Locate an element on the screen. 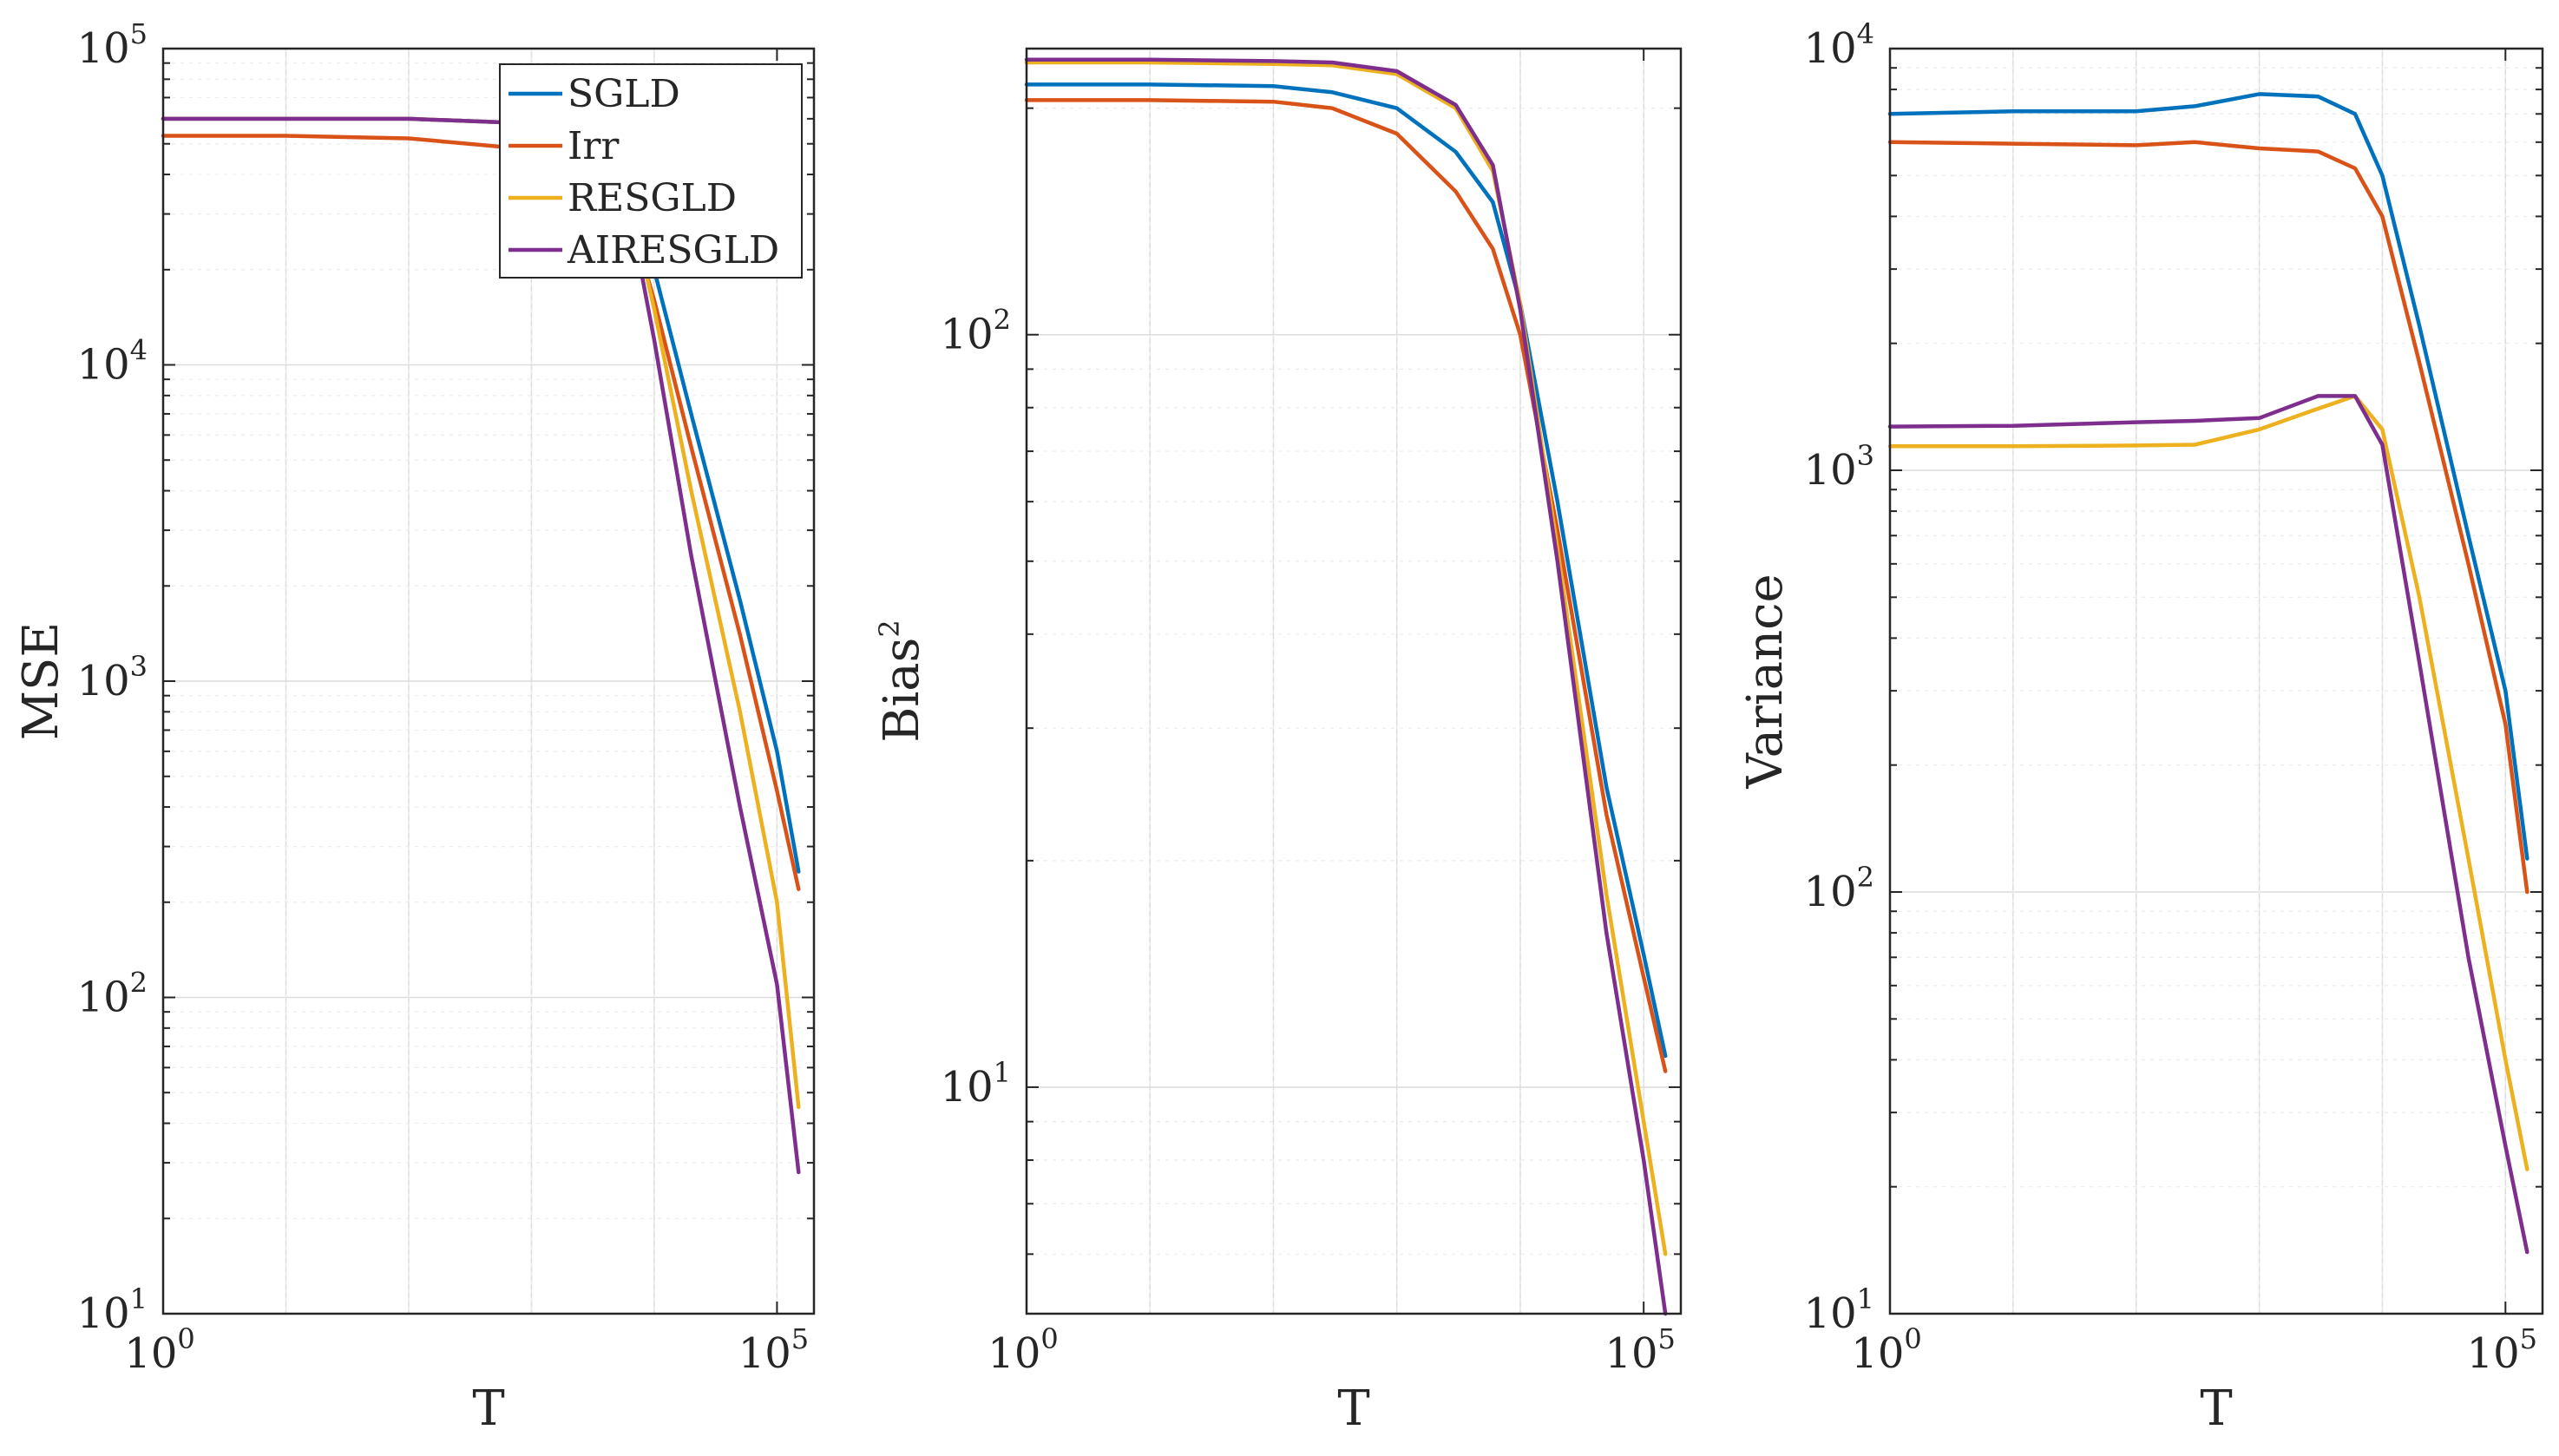 The height and width of the screenshot is (1456, 2559). legend-label-irr: Irr is located at coordinates (594, 146).